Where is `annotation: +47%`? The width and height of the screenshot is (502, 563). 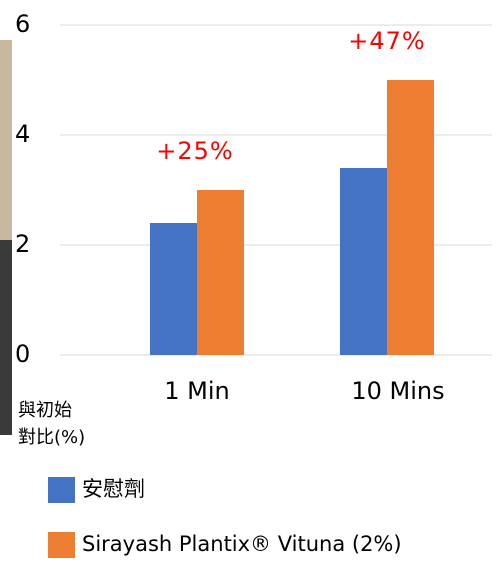 annotation: +47% is located at coordinates (386, 41).